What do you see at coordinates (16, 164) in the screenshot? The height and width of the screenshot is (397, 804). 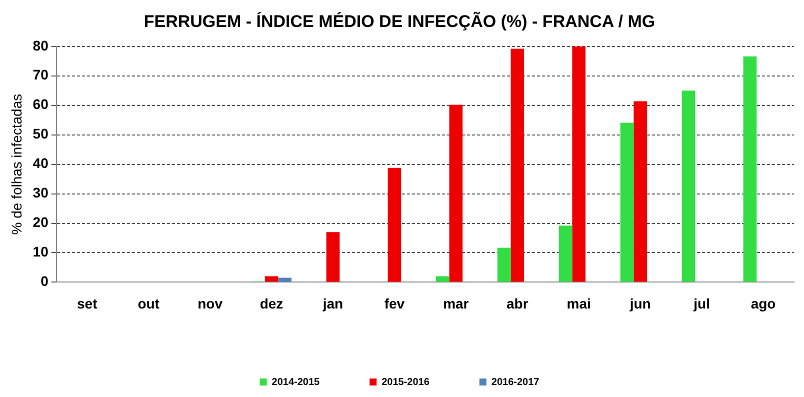 I see `y-axis-title: % de folhas infectadas` at bounding box center [16, 164].